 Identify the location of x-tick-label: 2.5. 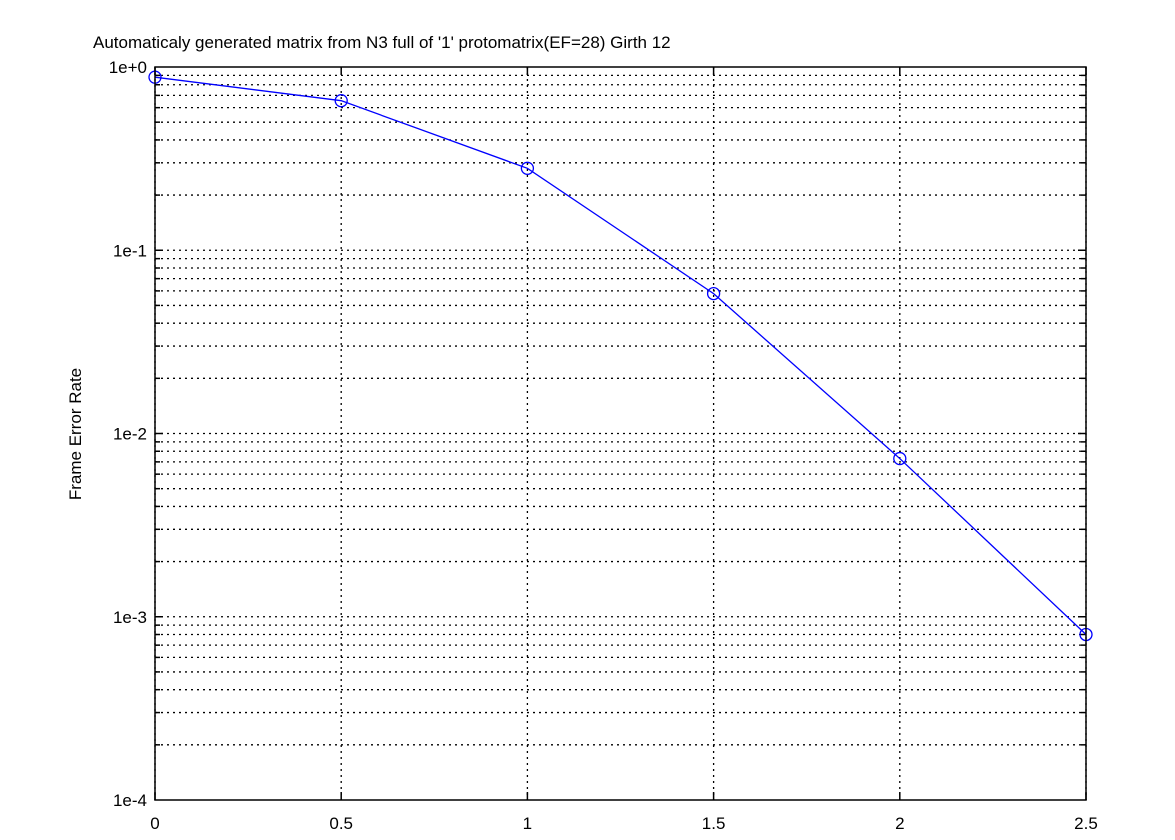
(1086, 823).